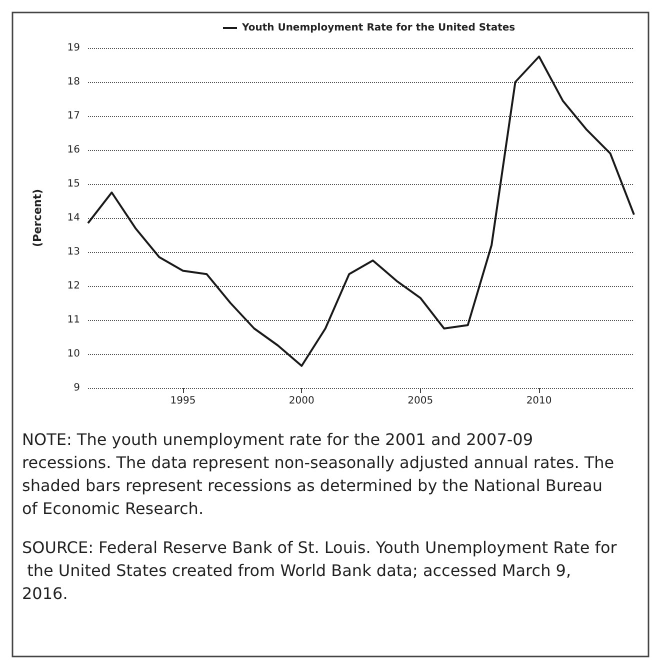  I want to click on legend-label: Youth Unemployment Rate for the United States, so click(378, 28).